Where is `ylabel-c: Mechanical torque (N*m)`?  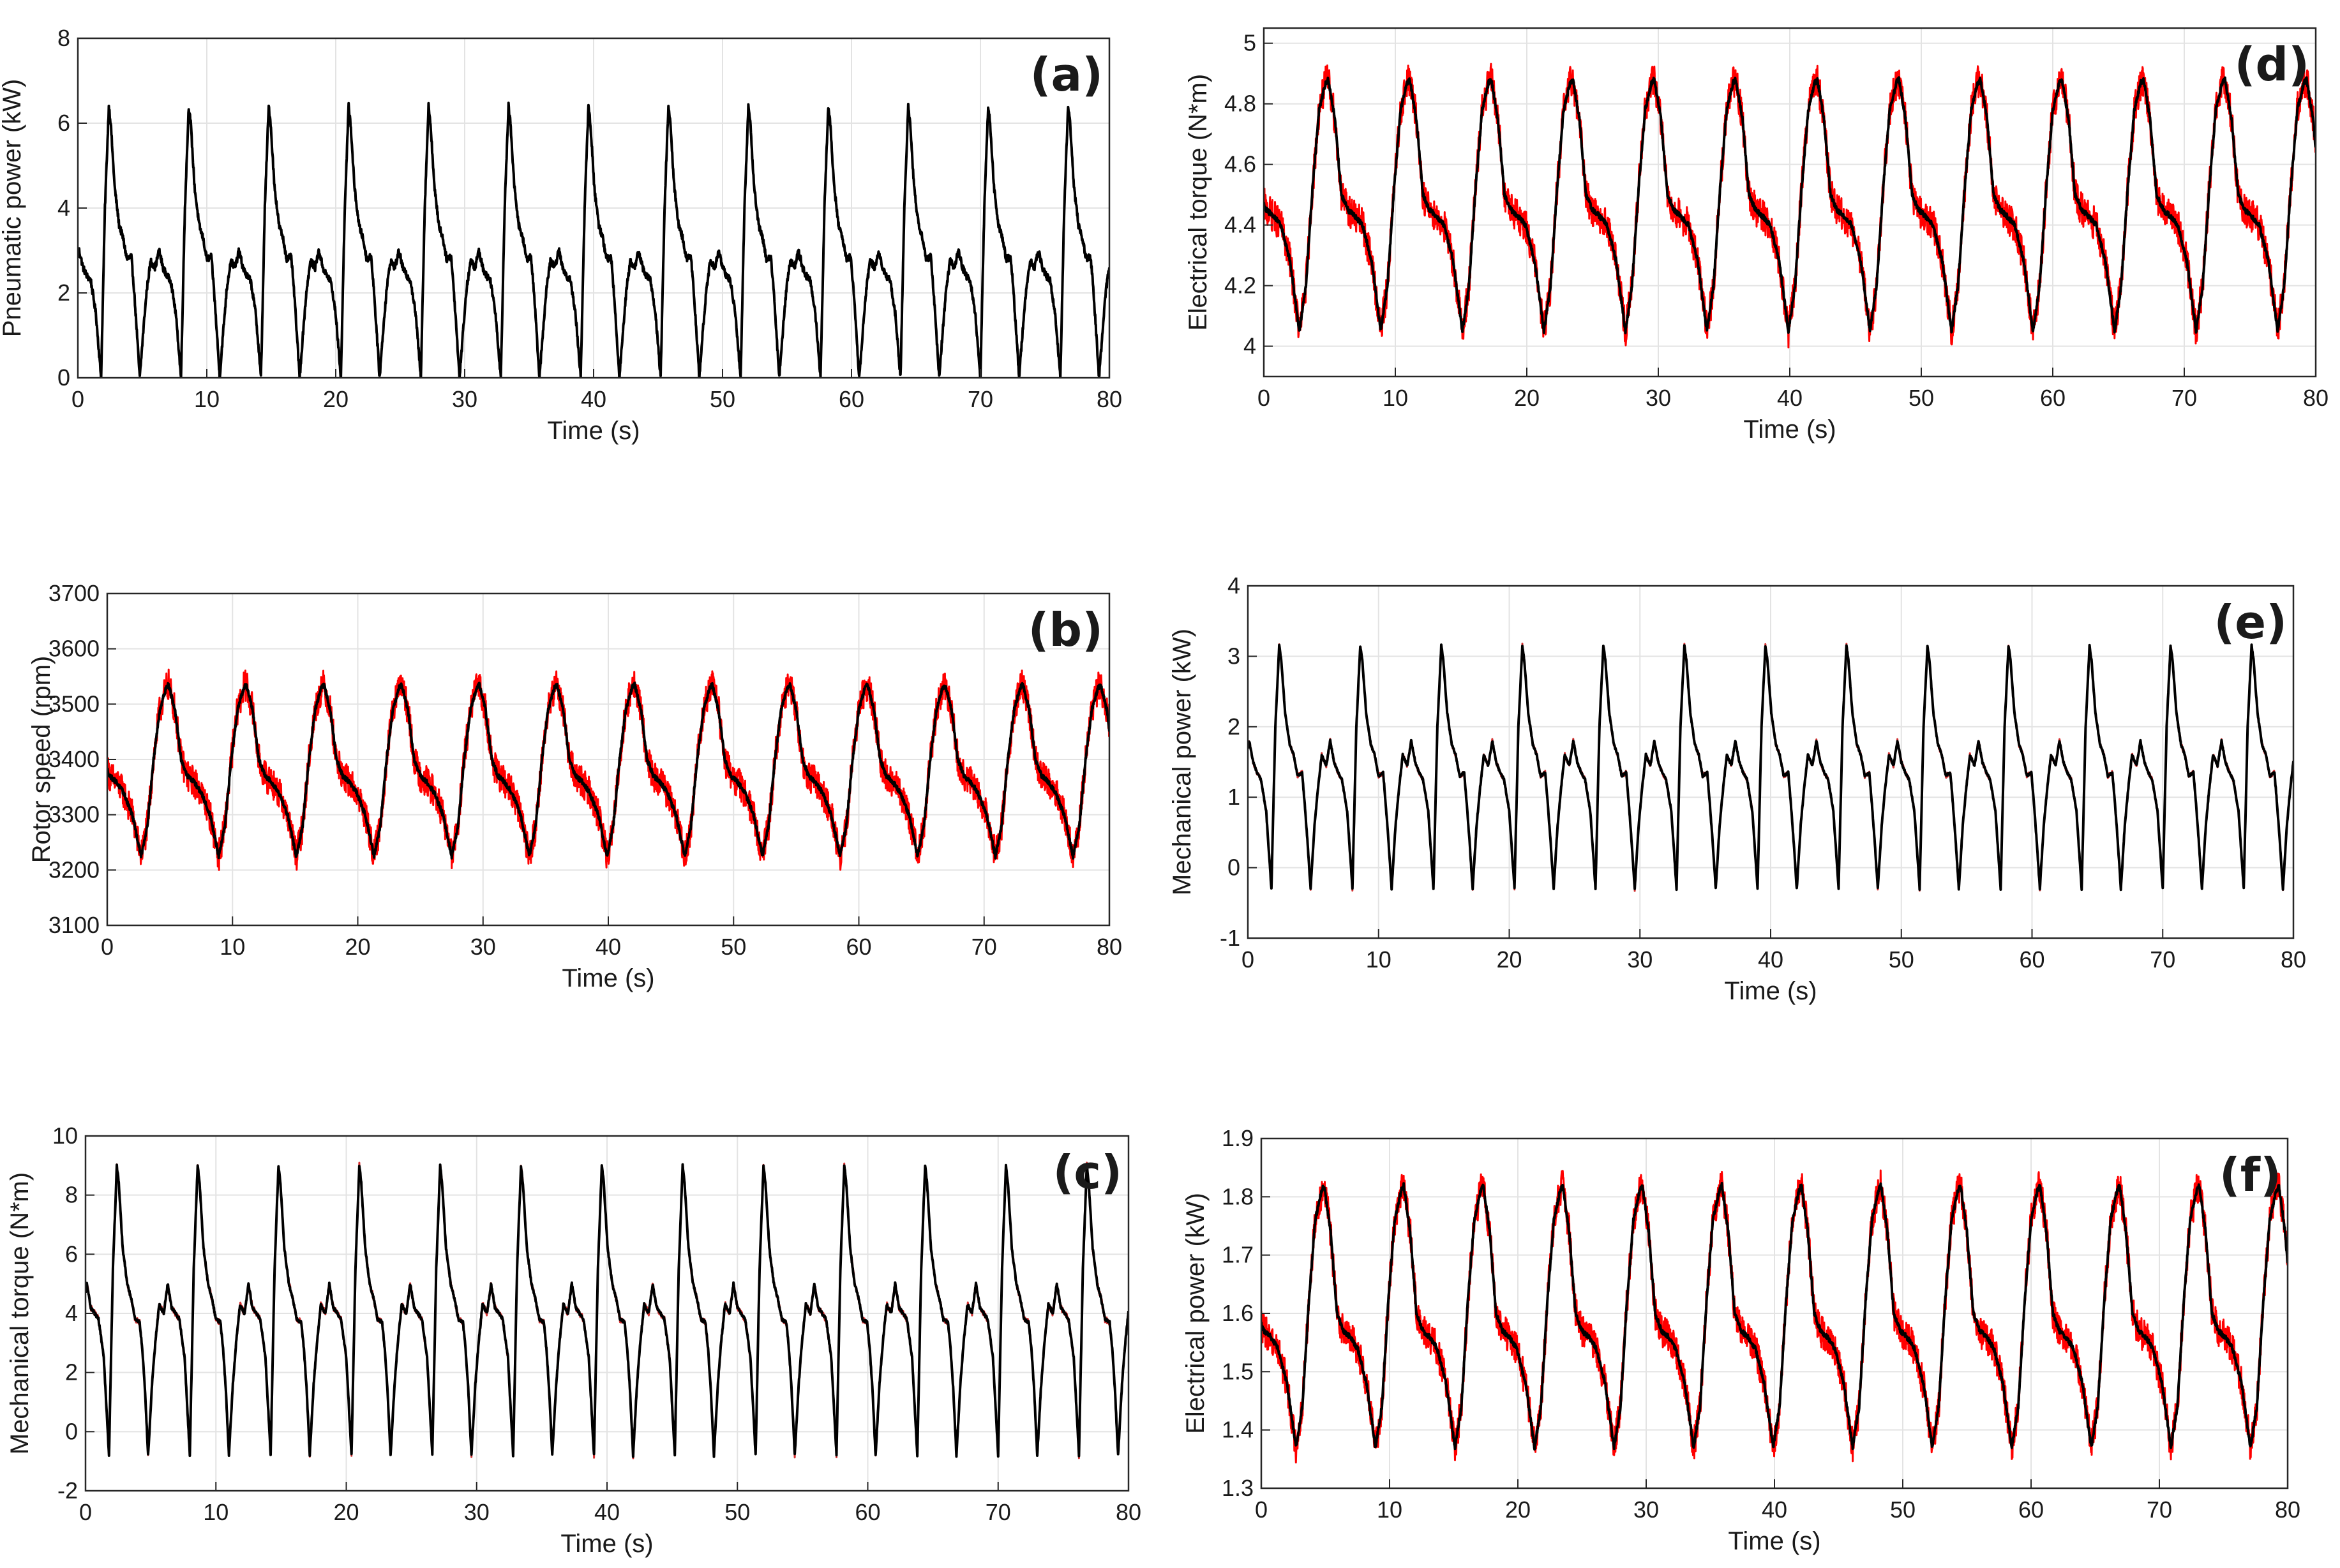 ylabel-c: Mechanical torque (N*m) is located at coordinates (20, 1313).